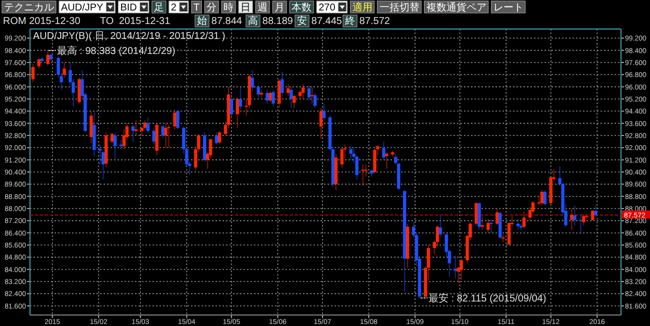 Image resolution: width=650 pixels, height=326 pixels. What do you see at coordinates (279, 8) in the screenshot?
I see `text: 月` at bounding box center [279, 8].